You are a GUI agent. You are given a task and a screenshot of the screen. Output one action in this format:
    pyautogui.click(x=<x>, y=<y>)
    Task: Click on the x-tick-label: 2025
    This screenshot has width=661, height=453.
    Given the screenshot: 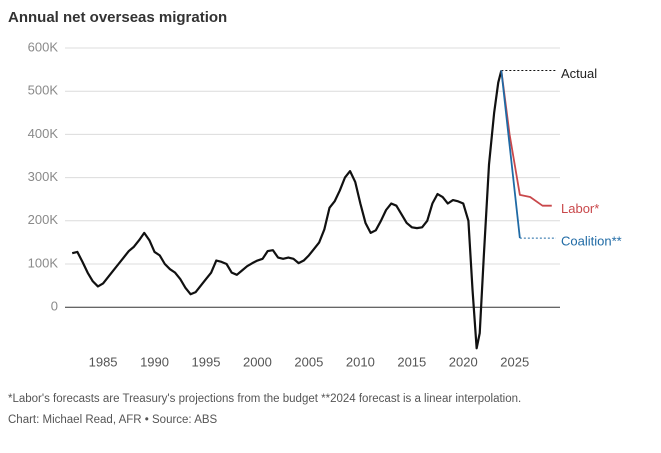 What is the action you would take?
    pyautogui.click(x=514, y=361)
    